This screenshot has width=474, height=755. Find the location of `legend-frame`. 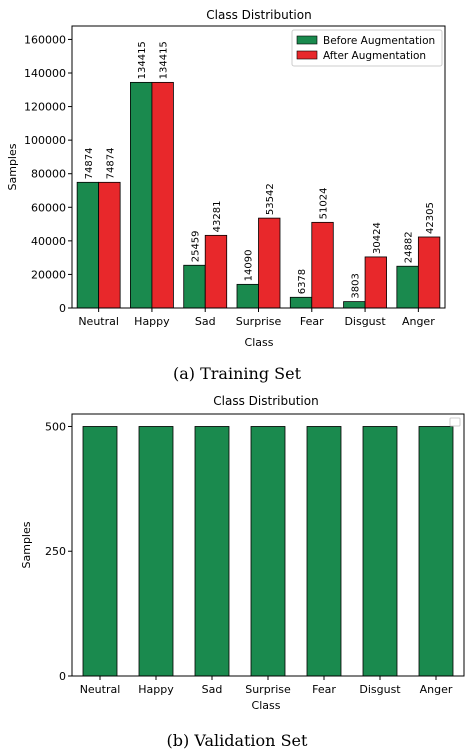

legend-frame is located at coordinates (367, 48).